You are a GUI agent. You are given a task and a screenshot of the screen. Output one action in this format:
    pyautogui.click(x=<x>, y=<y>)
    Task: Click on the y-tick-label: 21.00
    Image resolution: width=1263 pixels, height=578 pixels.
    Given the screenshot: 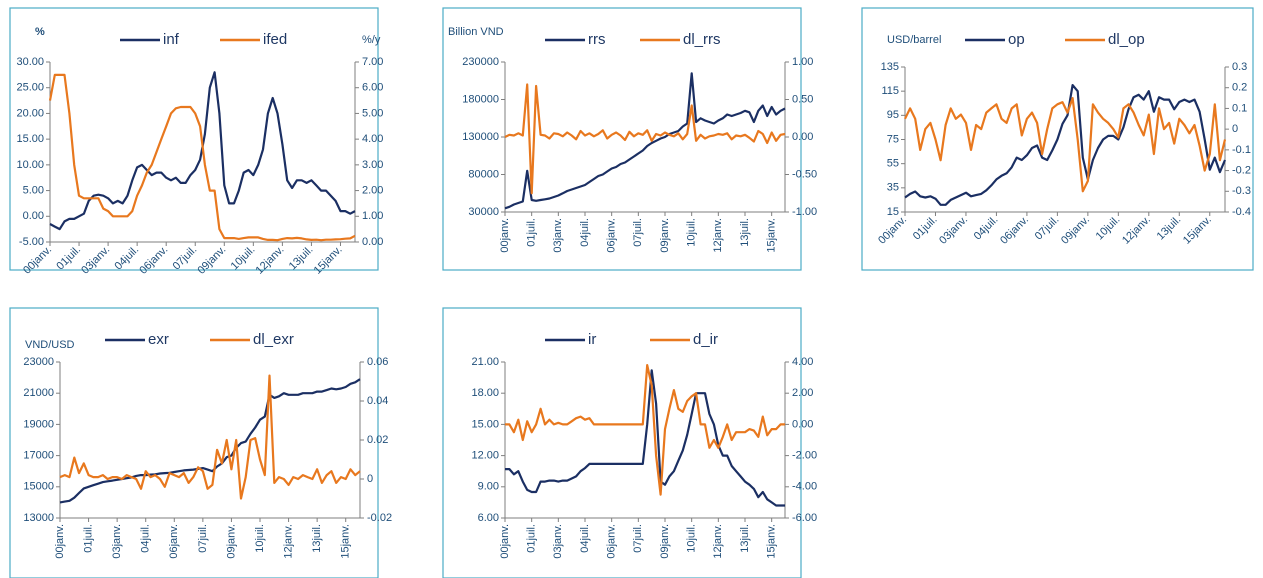 What is the action you would take?
    pyautogui.click(x=485, y=362)
    